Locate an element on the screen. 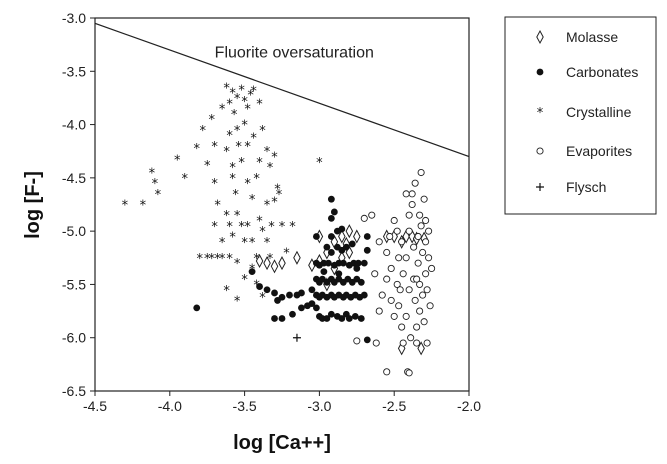 This screenshot has width=667, height=464. x-tick-label: -4.0 is located at coordinates (170, 406).